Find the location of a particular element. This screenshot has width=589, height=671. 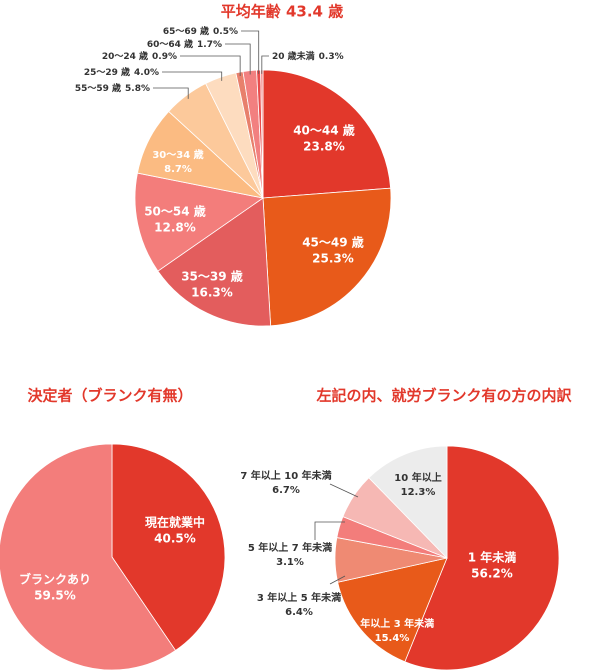

category-label: 45〜49 歳 is located at coordinates (333, 242).